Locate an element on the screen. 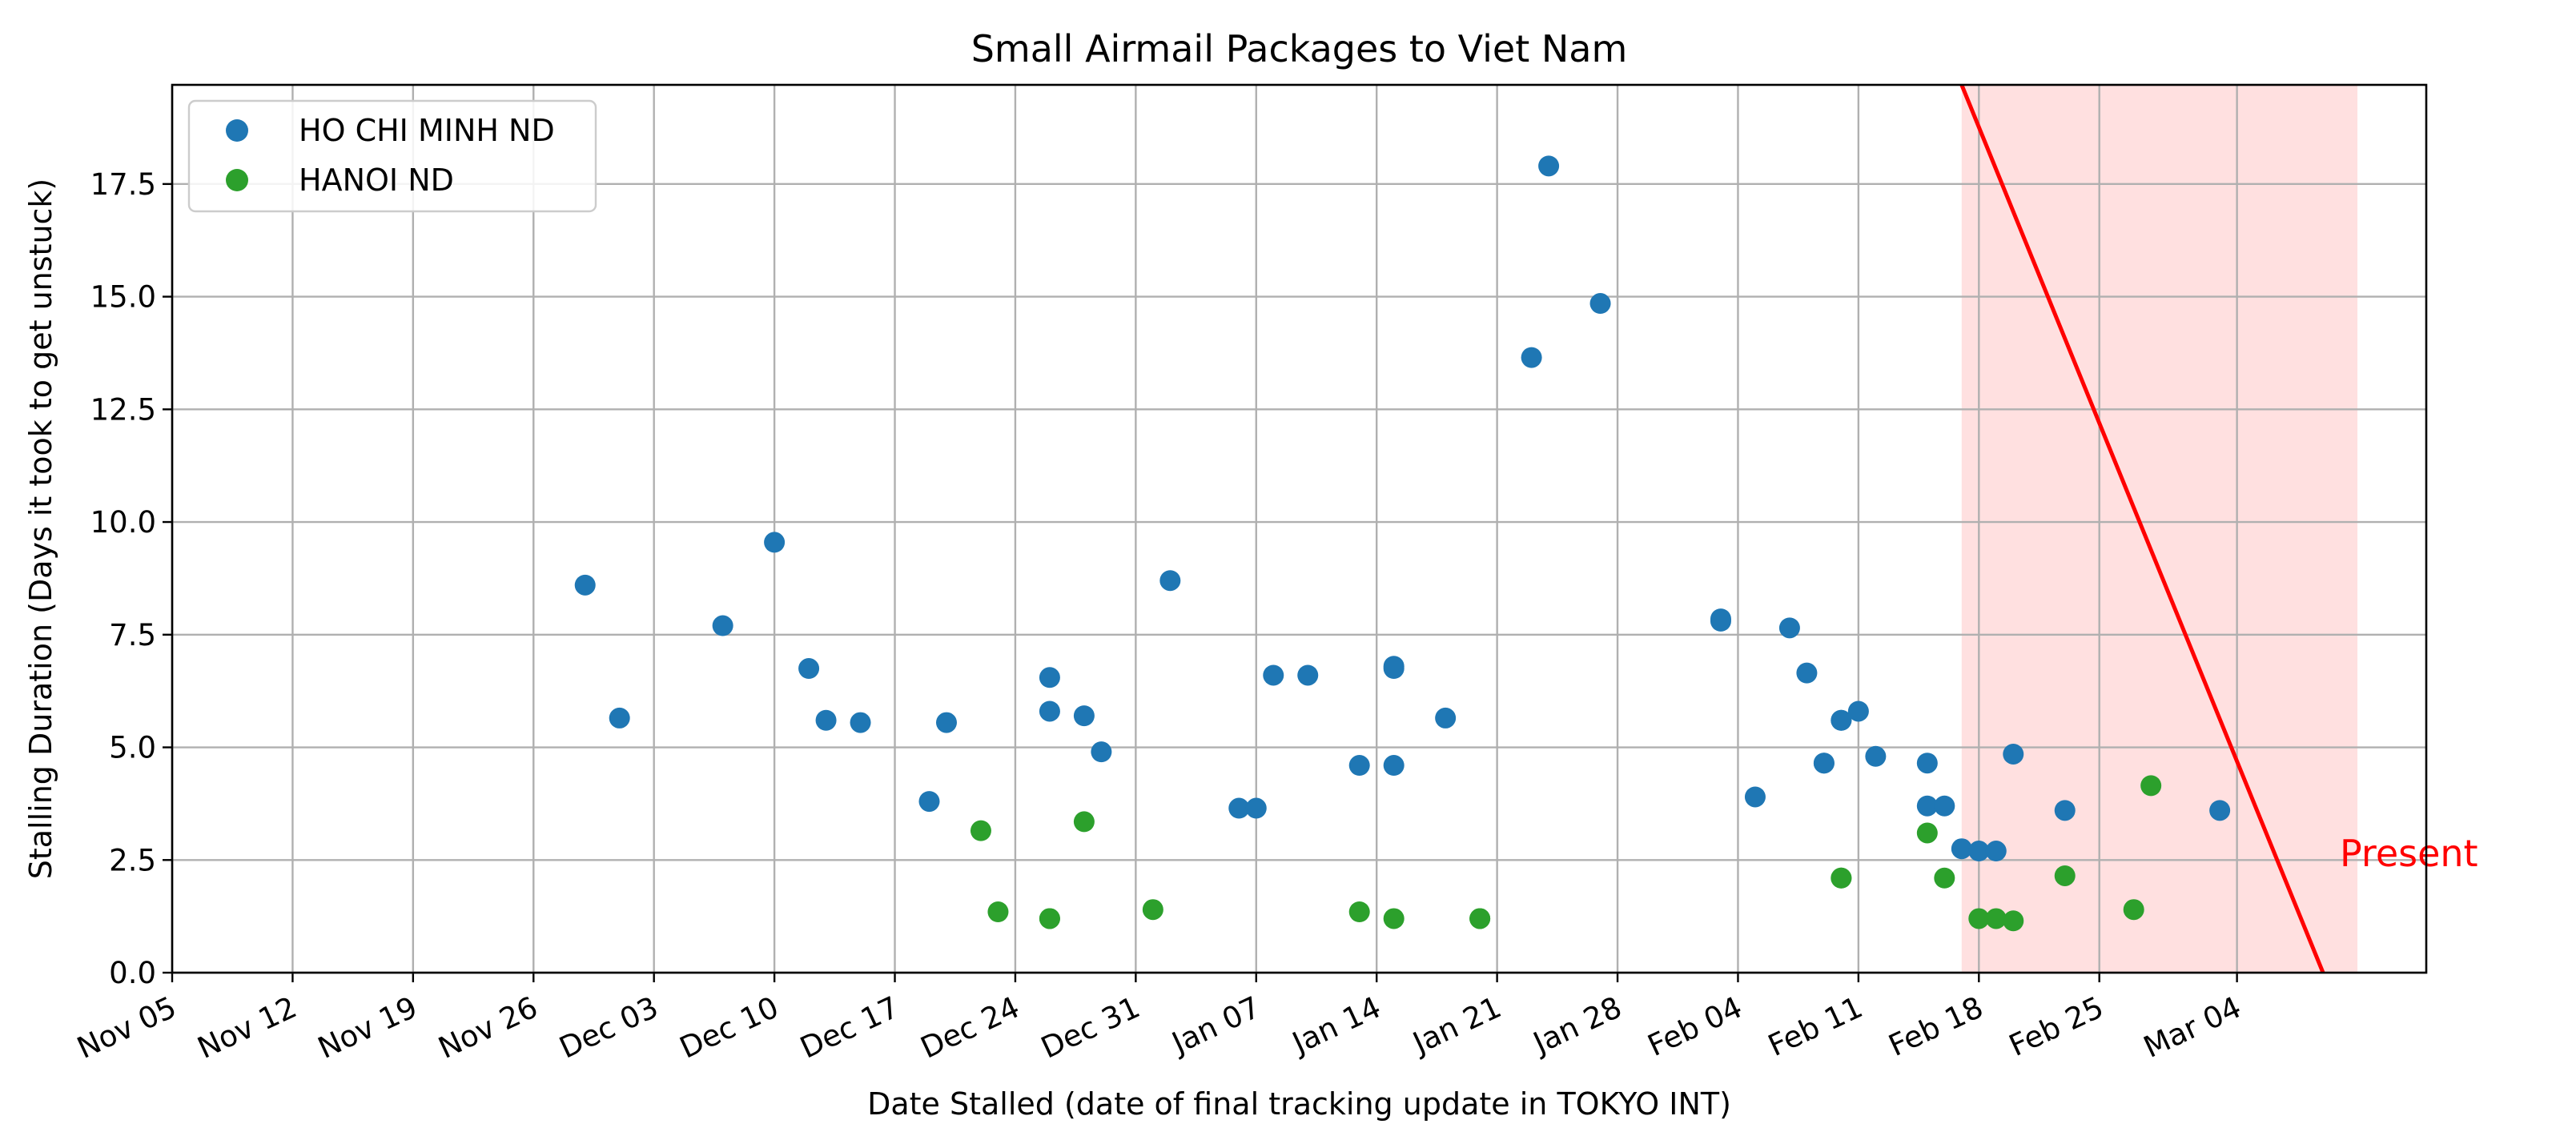  legend: HO CHI MINH ND HANOI ND is located at coordinates (392, 156).